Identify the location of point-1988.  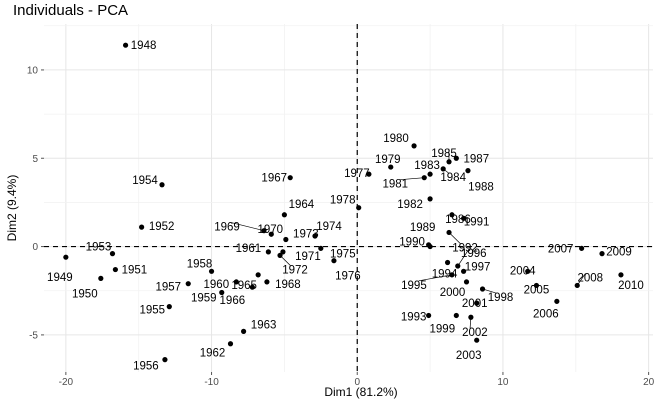
(468, 171).